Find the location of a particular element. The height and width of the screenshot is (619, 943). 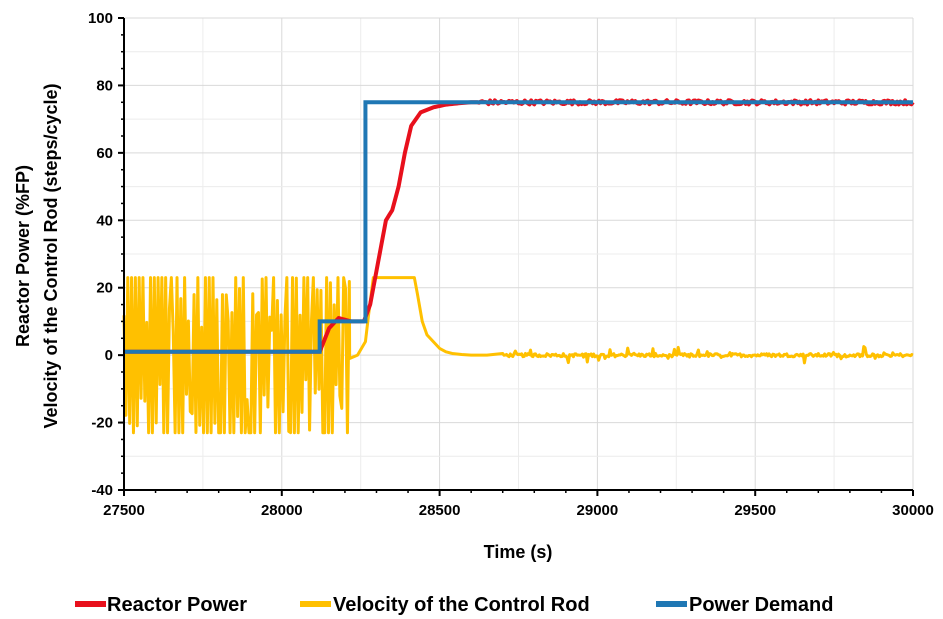

x-tick-label: 28000 is located at coordinates (282, 510).